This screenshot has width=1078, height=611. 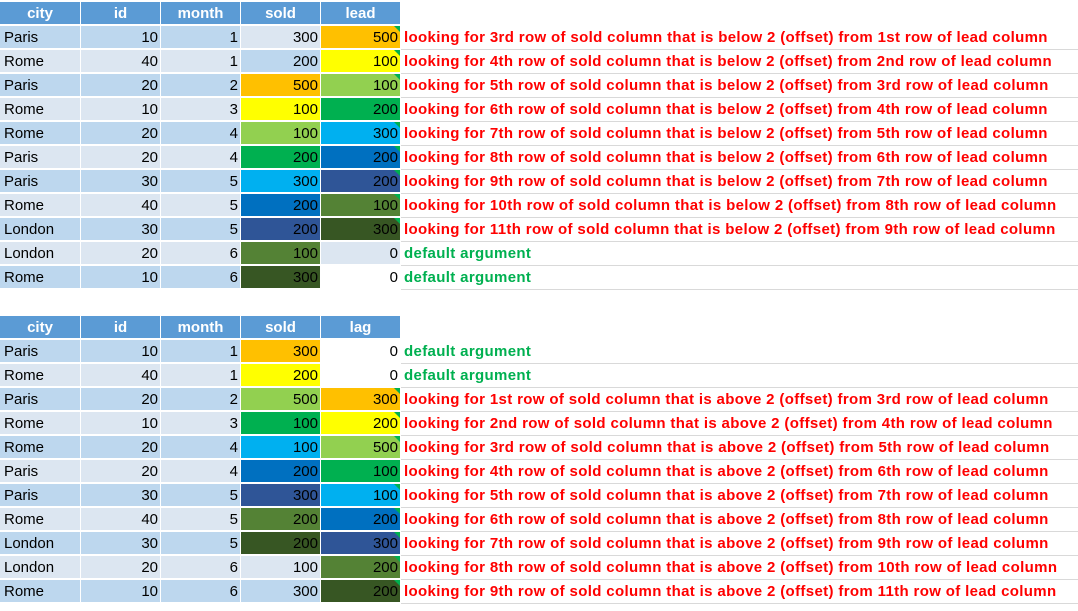 What do you see at coordinates (361, 447) in the screenshot?
I see `cell-lag: 500` at bounding box center [361, 447].